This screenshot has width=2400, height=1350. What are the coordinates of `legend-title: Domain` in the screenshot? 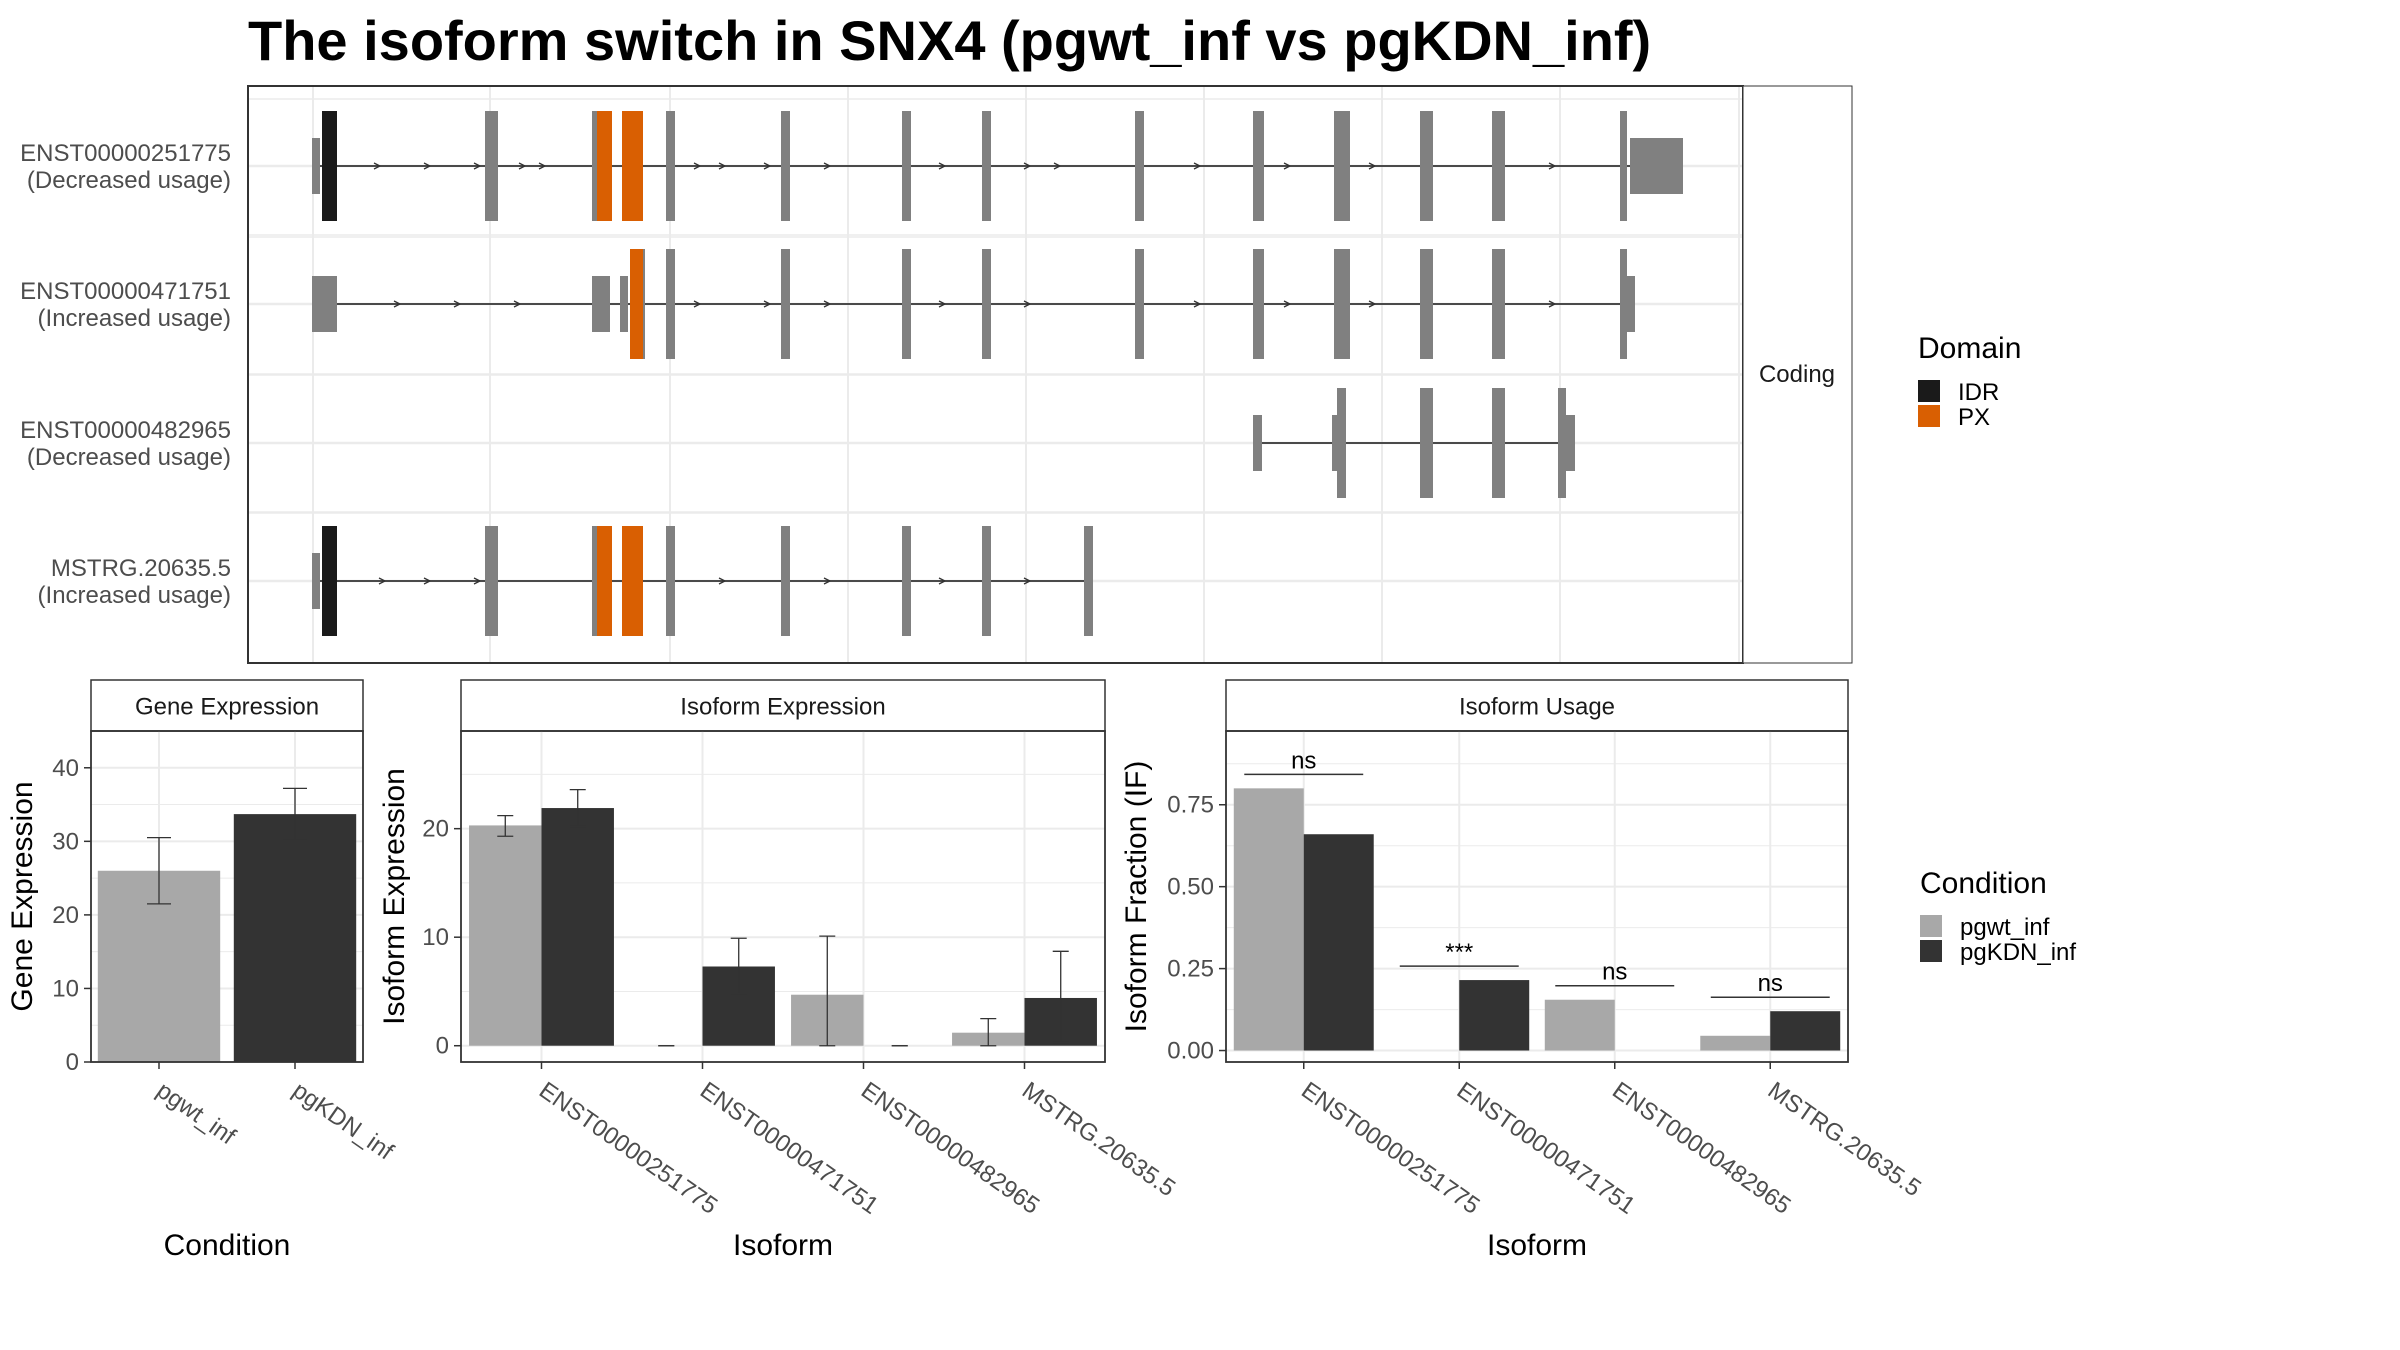 It's located at (1969, 348).